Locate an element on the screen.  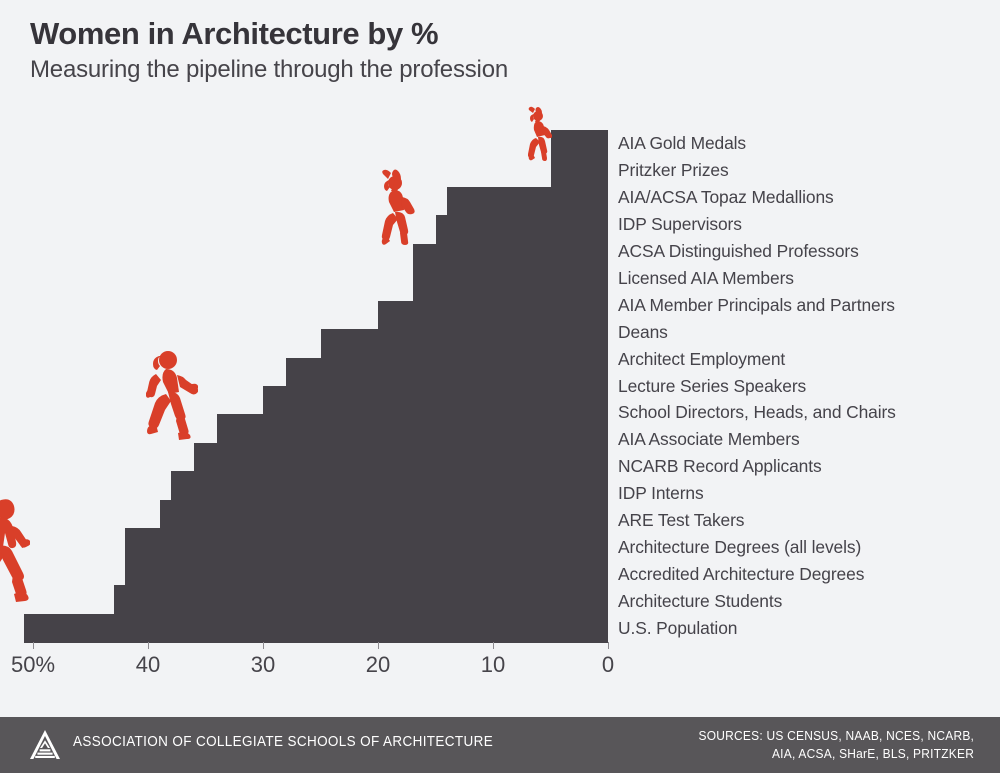
axis-tick-label: 30 is located at coordinates (263, 664).